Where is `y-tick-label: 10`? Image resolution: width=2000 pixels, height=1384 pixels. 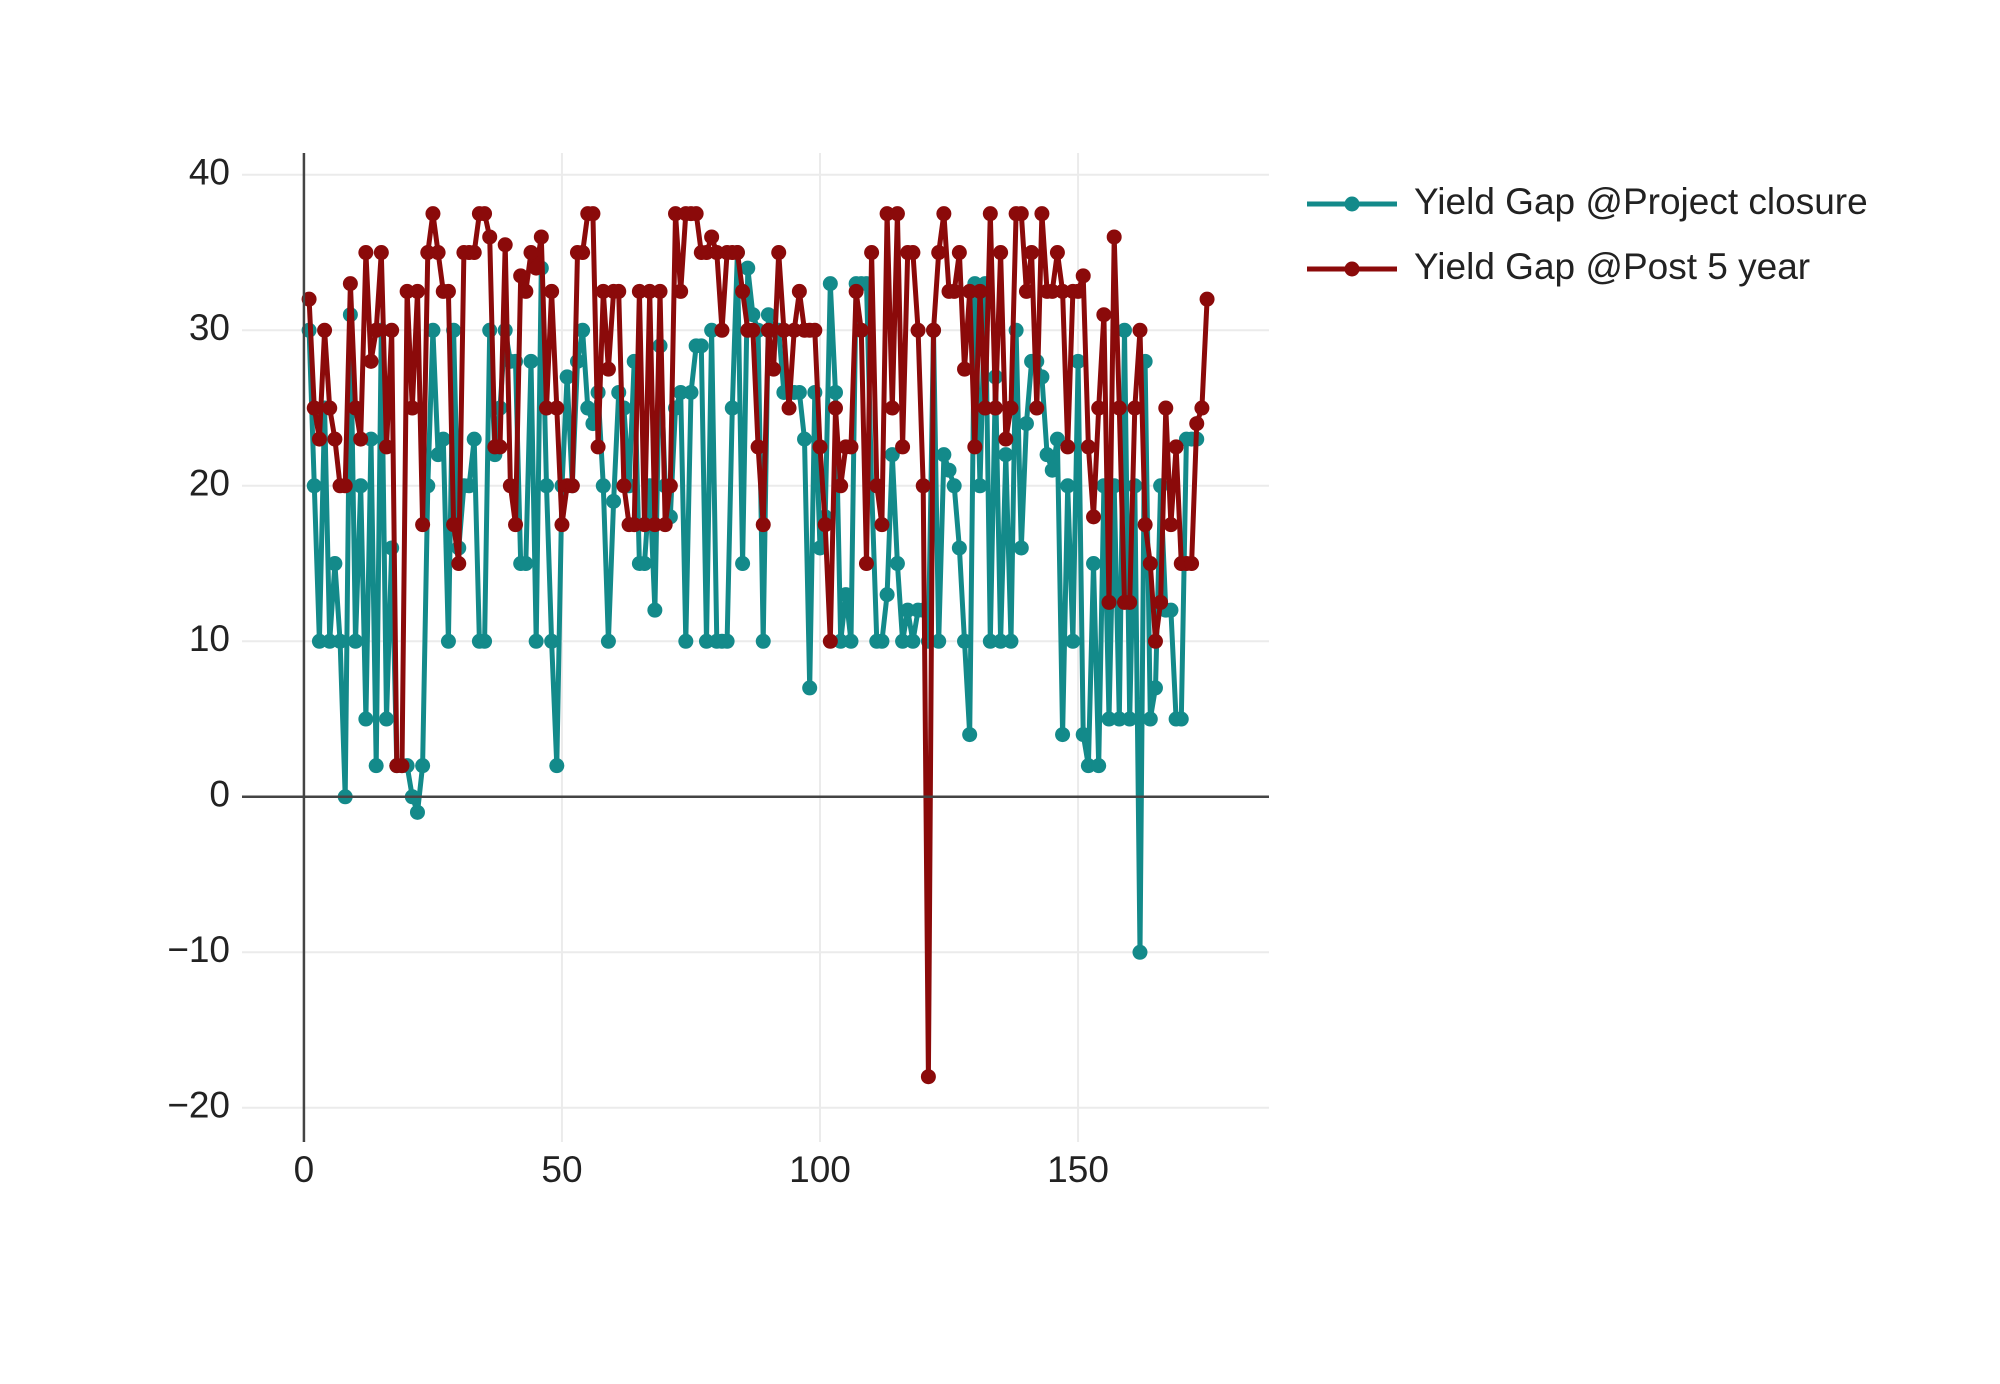 y-tick-label: 10 is located at coordinates (209, 638).